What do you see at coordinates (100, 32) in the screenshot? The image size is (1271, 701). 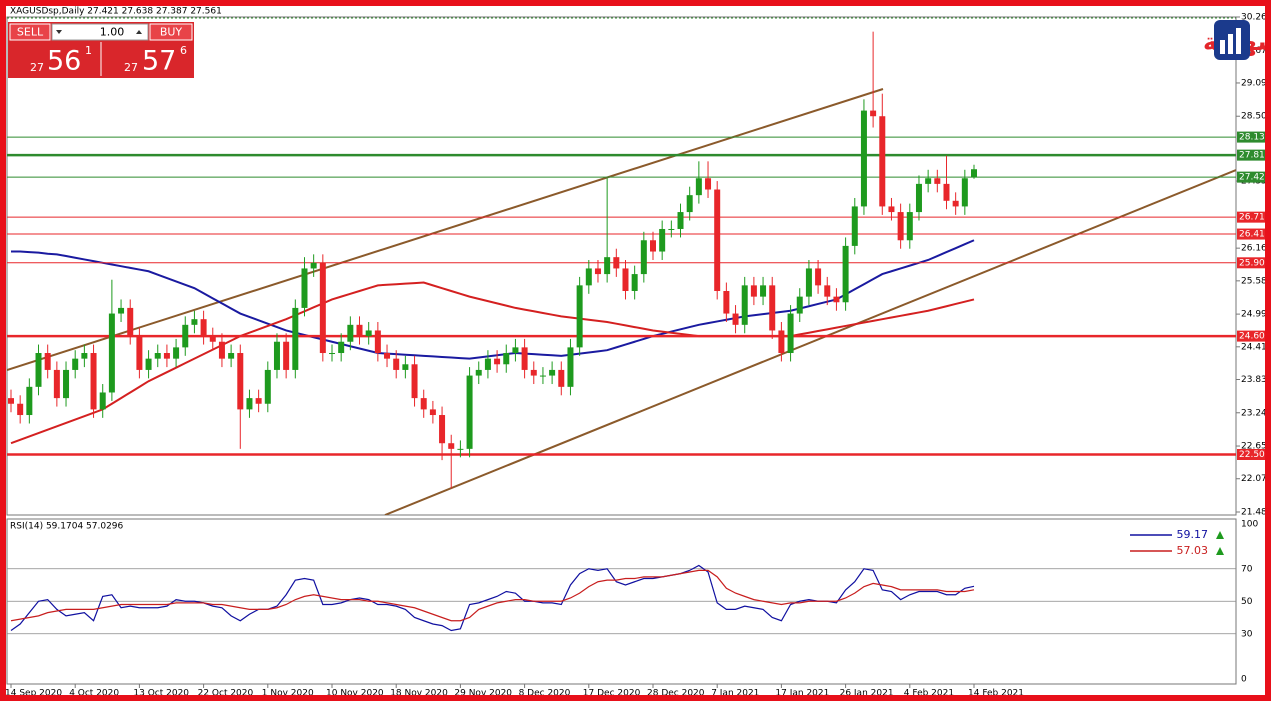 I see `lot-input` at bounding box center [100, 32].